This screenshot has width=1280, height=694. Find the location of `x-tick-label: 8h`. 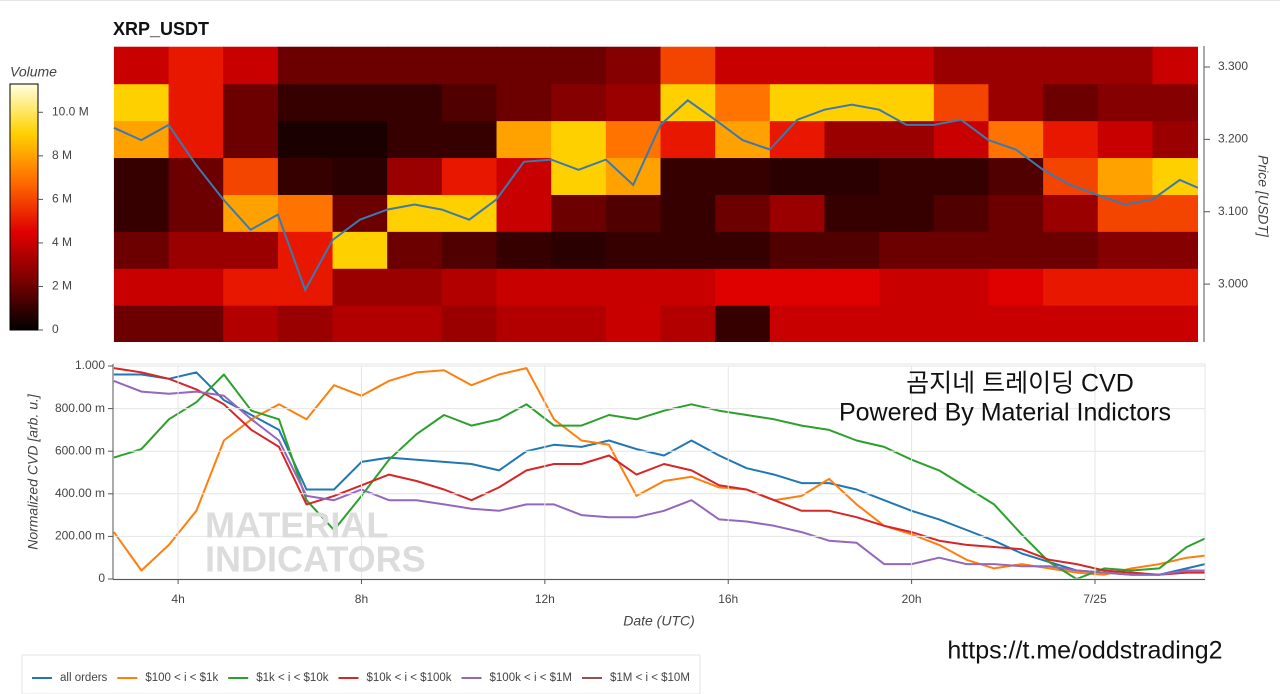

x-tick-label: 8h is located at coordinates (361, 599).